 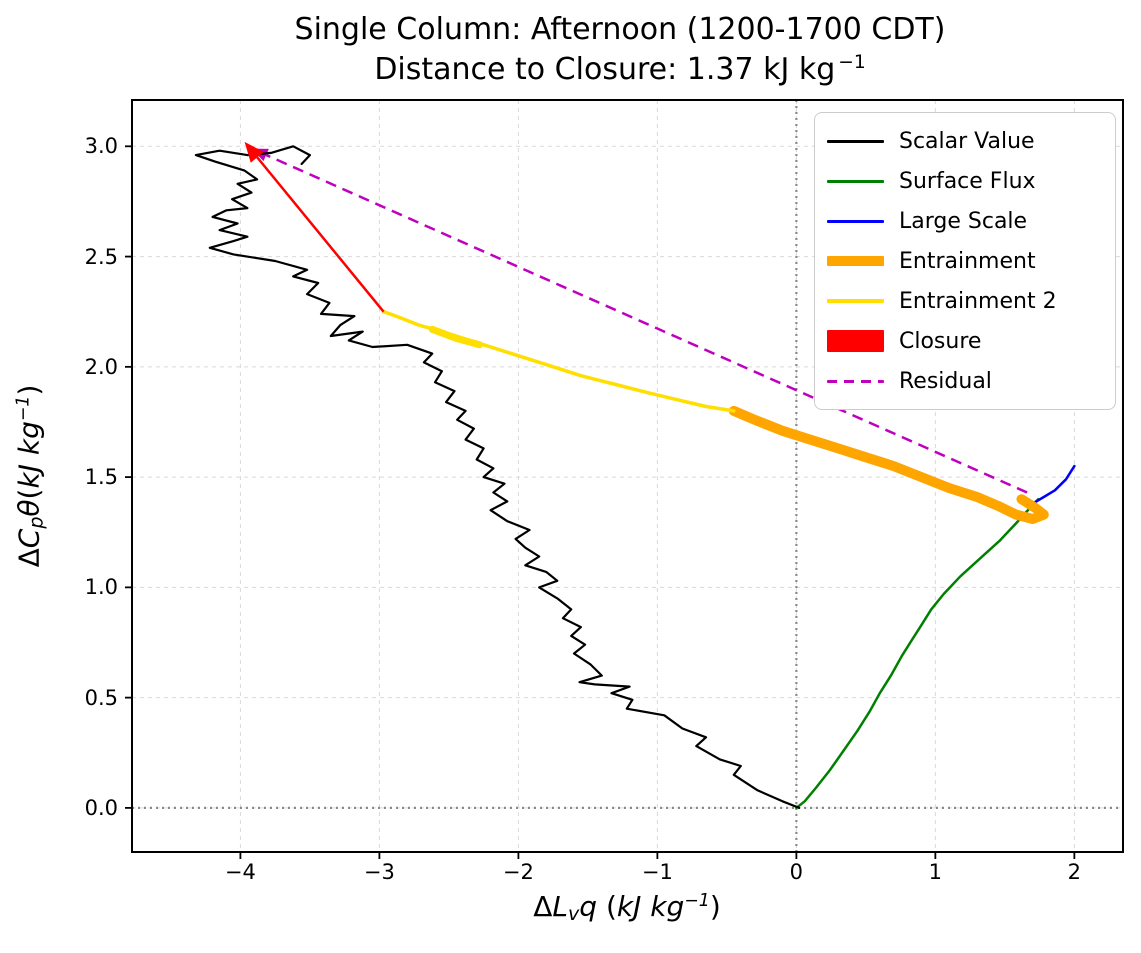 I want to click on chart-title-line2-text: Distance to Closure: 1.37 kJ kg, so click(x=605, y=69).